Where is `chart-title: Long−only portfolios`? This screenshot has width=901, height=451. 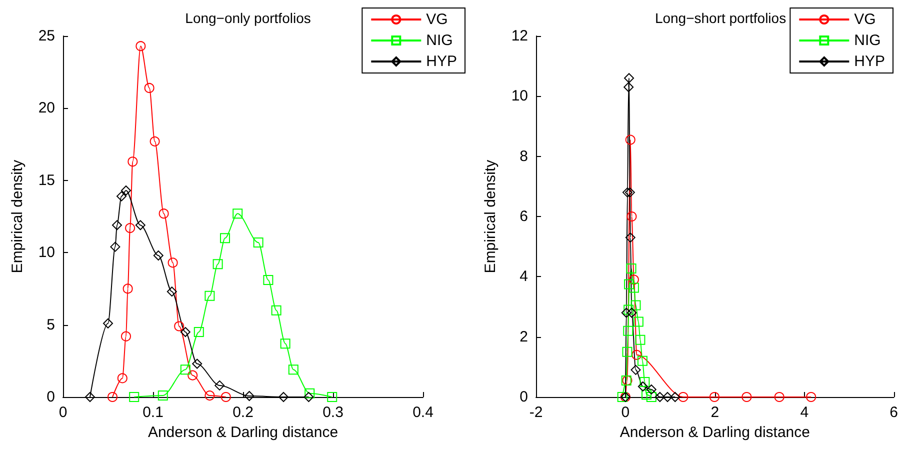
chart-title: Long−only portfolios is located at coordinates (248, 18).